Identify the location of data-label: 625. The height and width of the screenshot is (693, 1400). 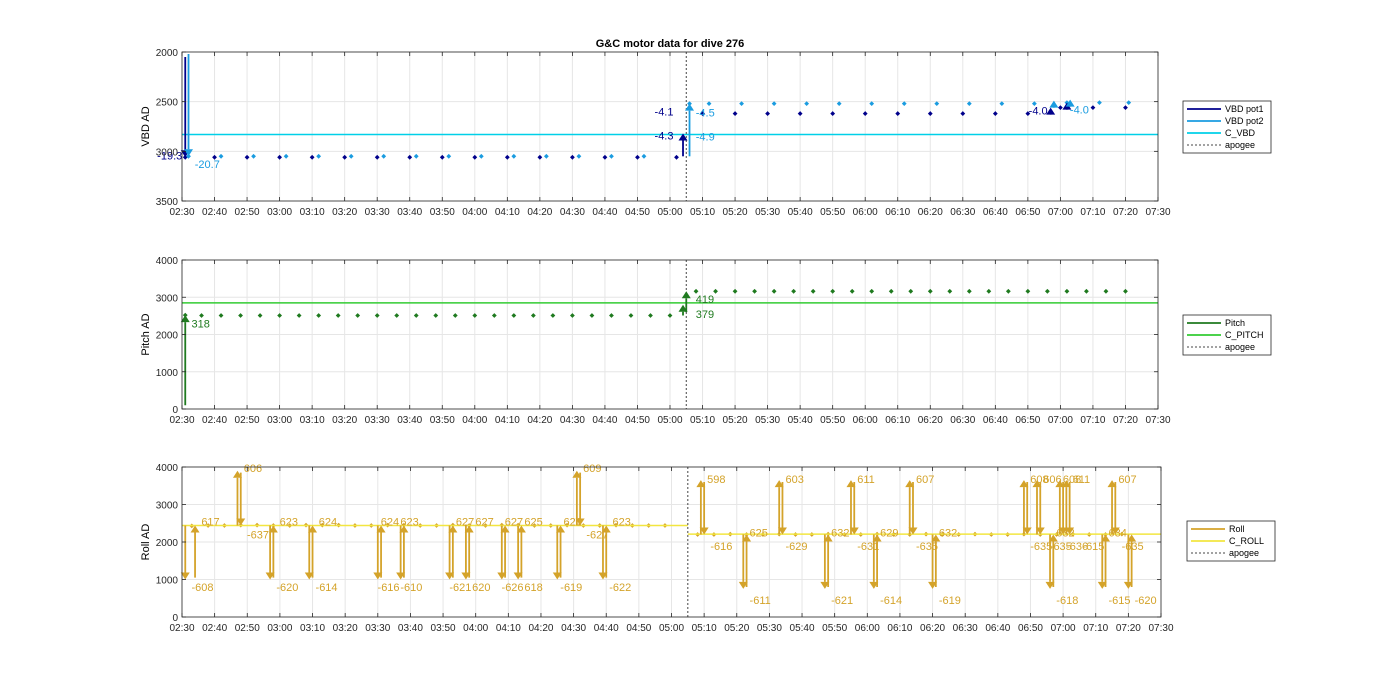
(759, 534).